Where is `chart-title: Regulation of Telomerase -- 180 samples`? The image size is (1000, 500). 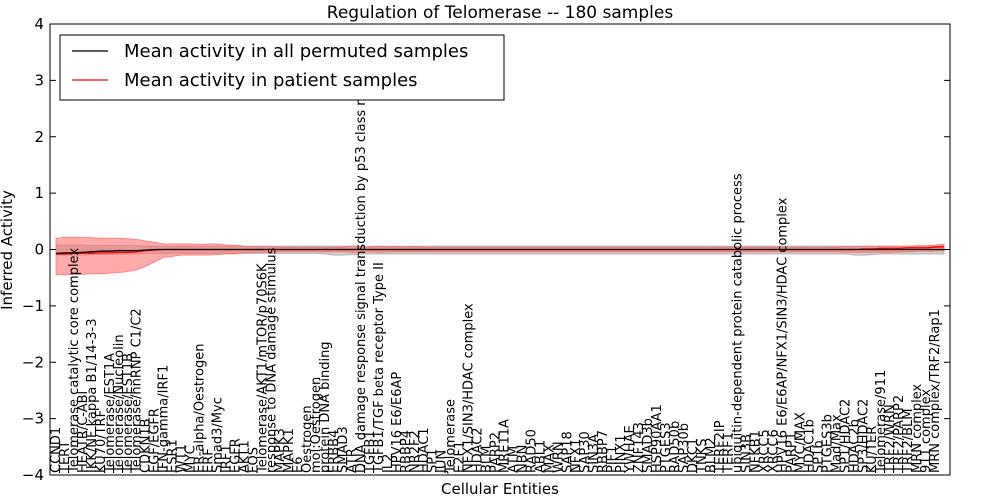
chart-title: Regulation of Telomerase -- 180 samples is located at coordinates (500, 13).